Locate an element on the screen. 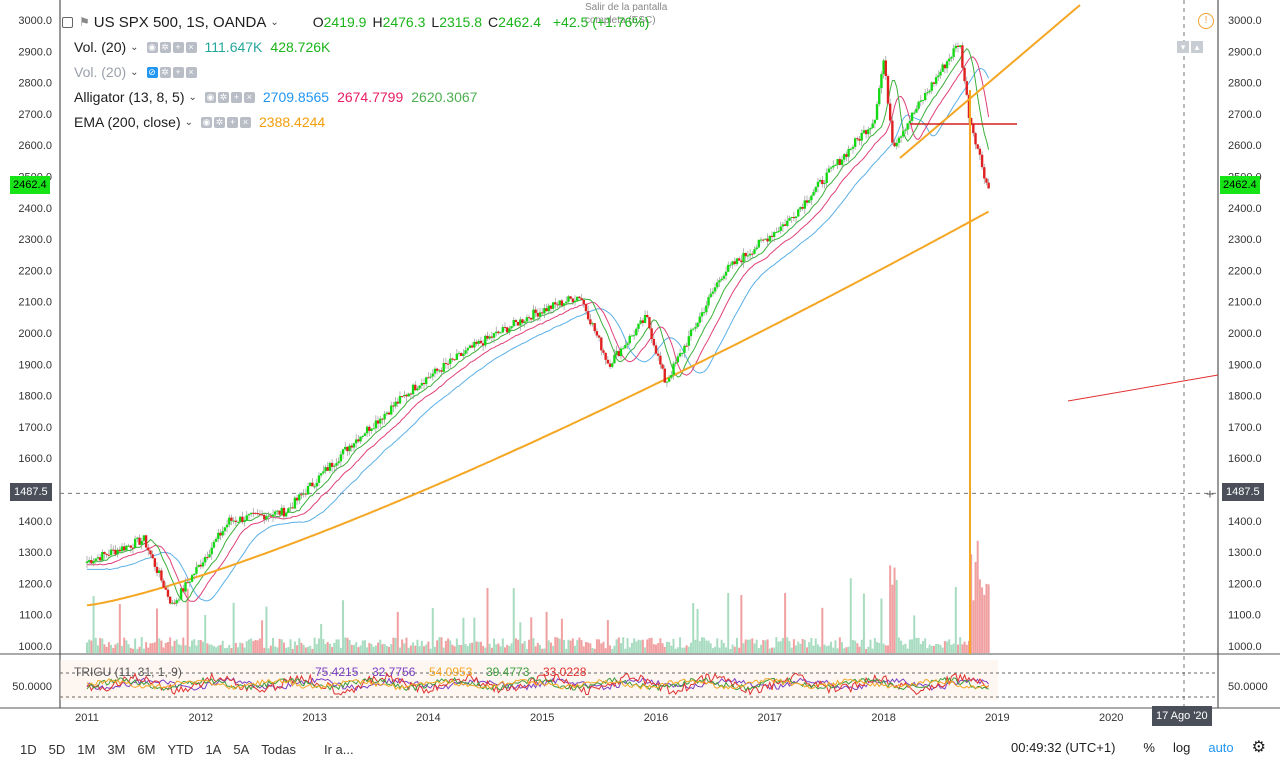 This screenshot has width=1280, height=773. collapse-icon is located at coordinates (67, 22).